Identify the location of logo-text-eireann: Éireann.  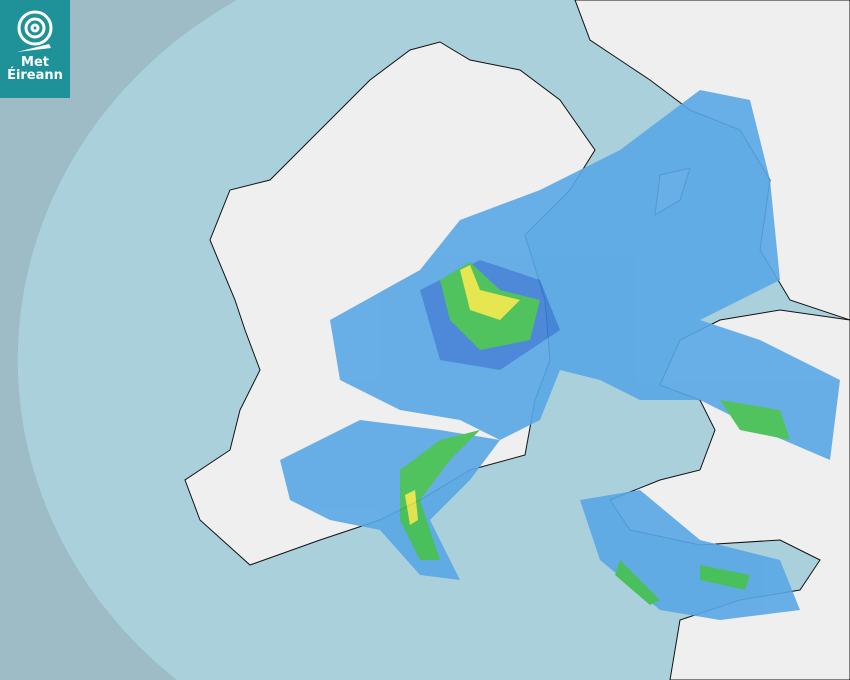
(35, 75).